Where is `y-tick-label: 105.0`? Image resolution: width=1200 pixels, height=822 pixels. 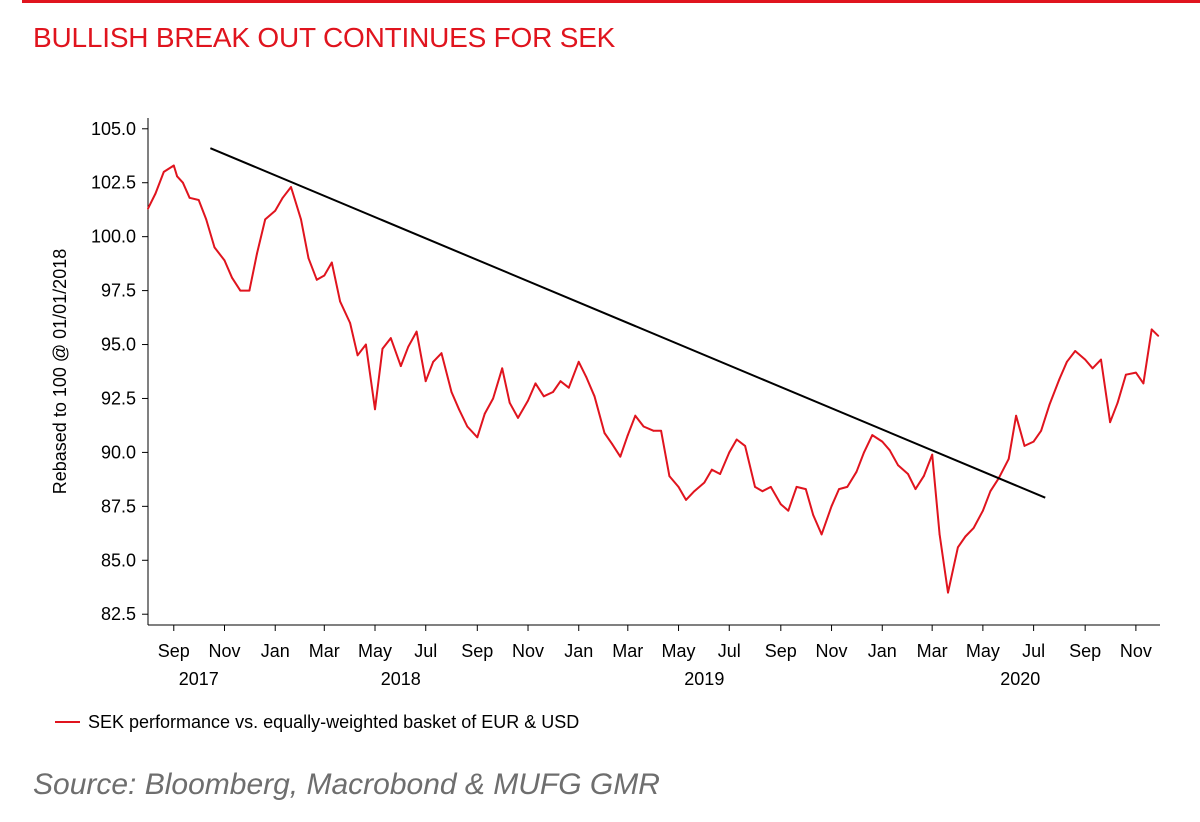 y-tick-label: 105.0 is located at coordinates (113, 129).